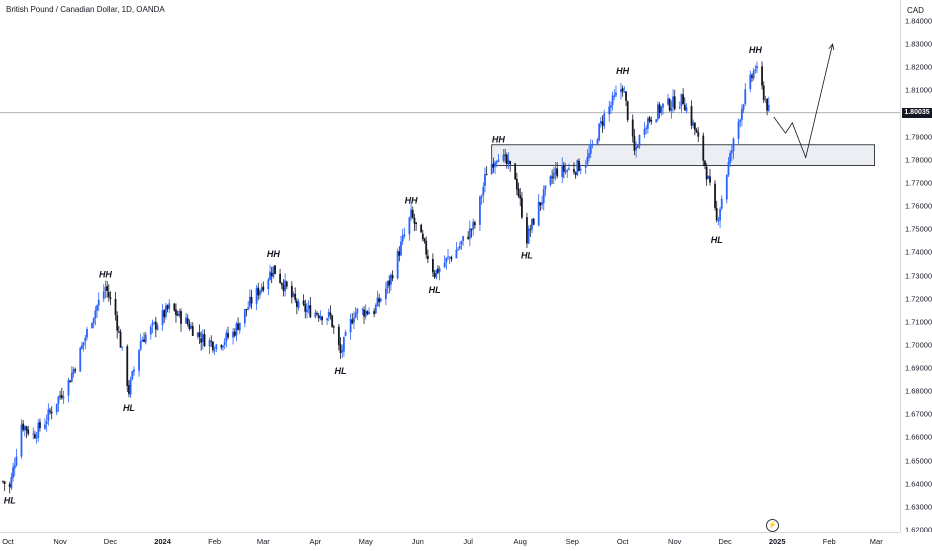 The width and height of the screenshot is (932, 551). What do you see at coordinates (772, 525) in the screenshot?
I see `lightning-icon: ⚡` at bounding box center [772, 525].